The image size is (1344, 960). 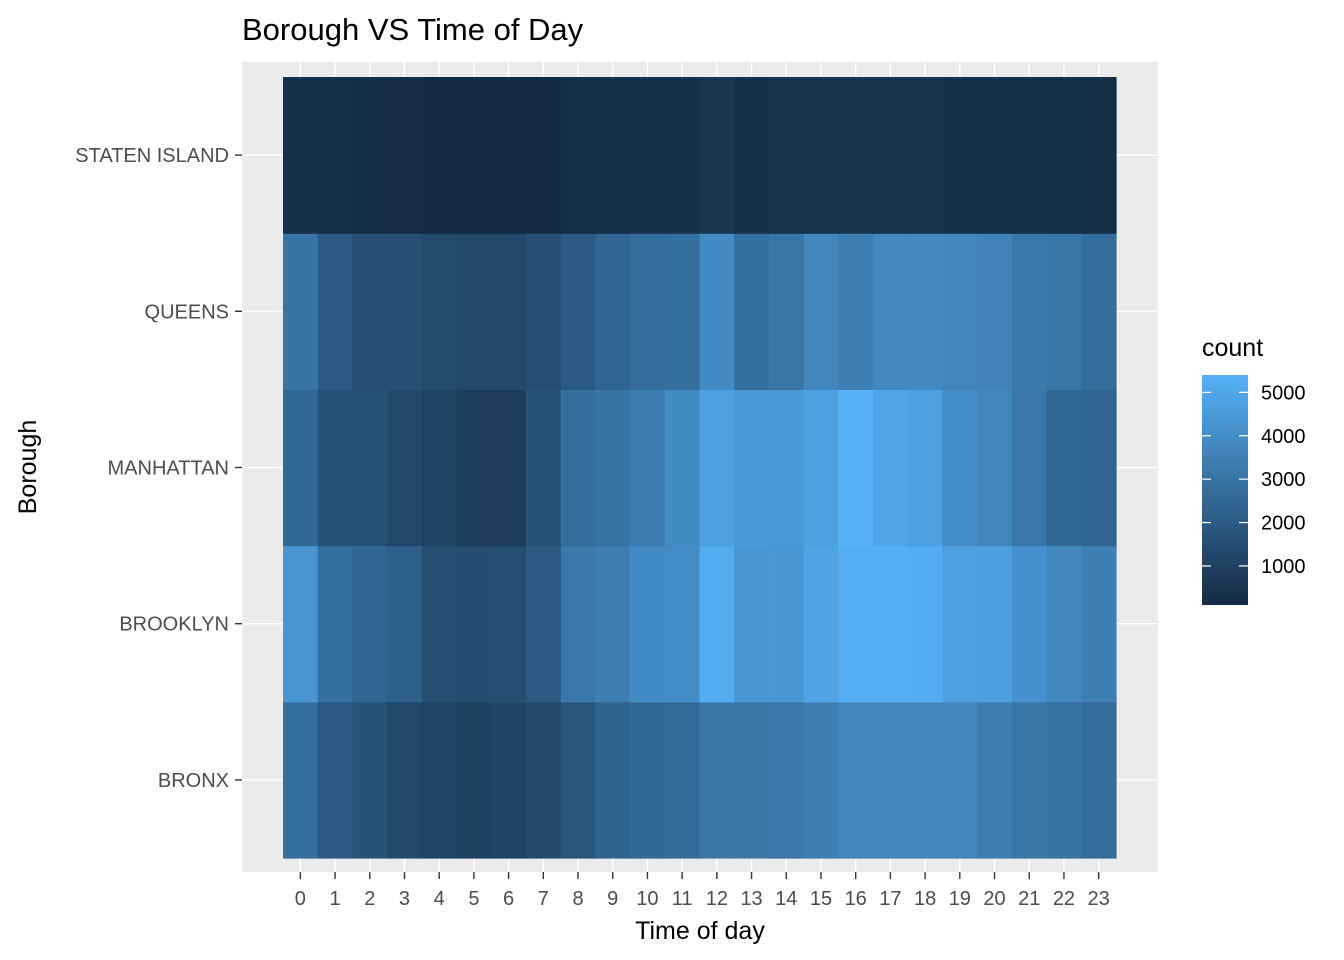 I want to click on y-tick-label: STATEN ISLAND, so click(x=152, y=156).